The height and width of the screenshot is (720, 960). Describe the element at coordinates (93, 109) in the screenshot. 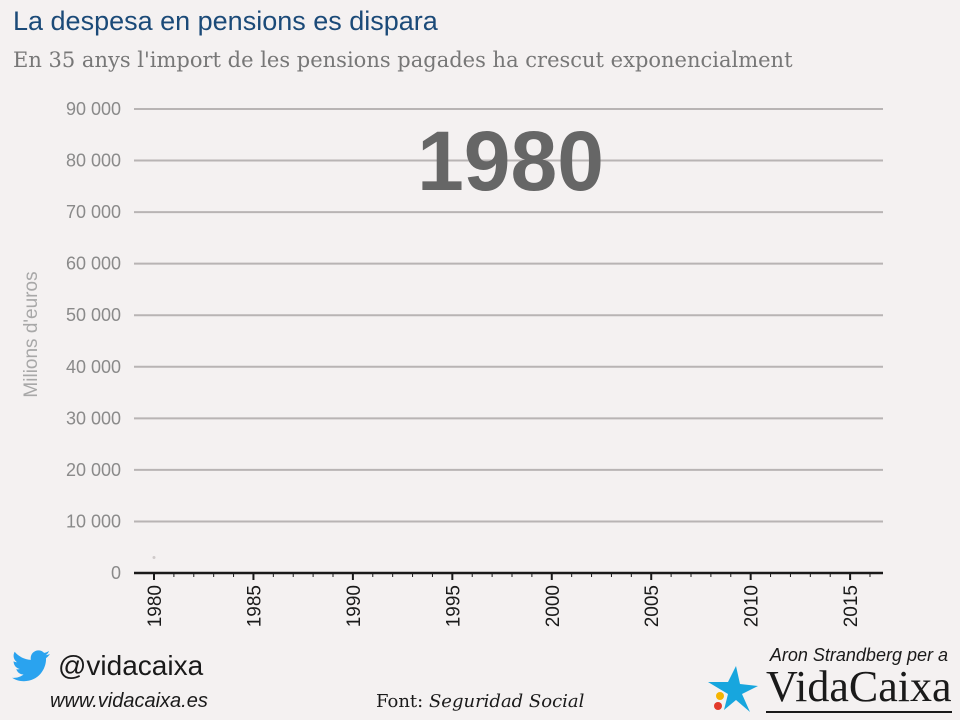

I see `y-tick-label: 90 000` at that location.